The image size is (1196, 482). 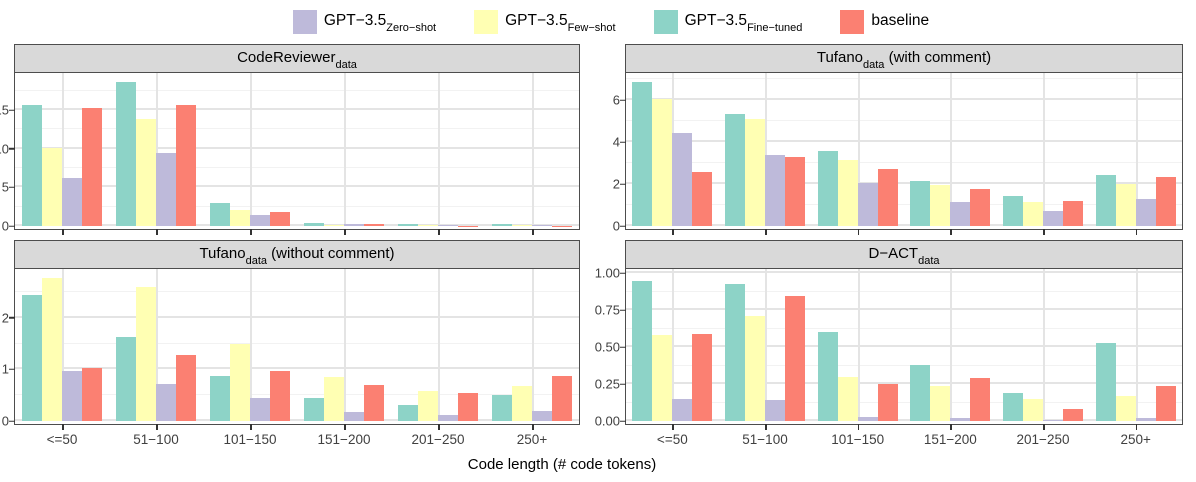 I want to click on y-axis-tufano-with-comment: 0 2 4 6, so click(x=603, y=153).